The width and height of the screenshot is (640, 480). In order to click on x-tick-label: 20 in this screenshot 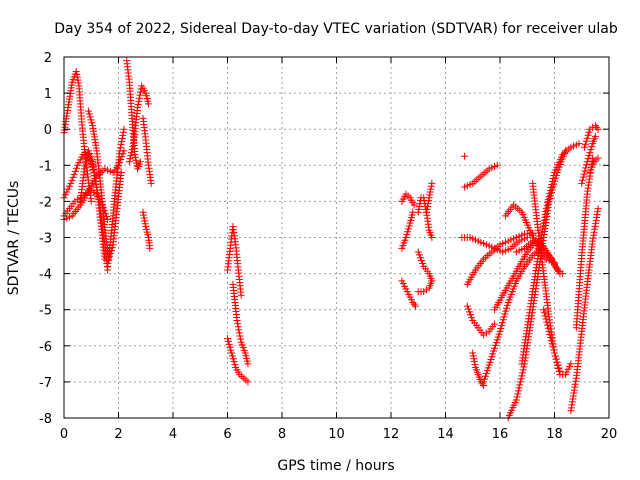, I will do `click(609, 434)`.